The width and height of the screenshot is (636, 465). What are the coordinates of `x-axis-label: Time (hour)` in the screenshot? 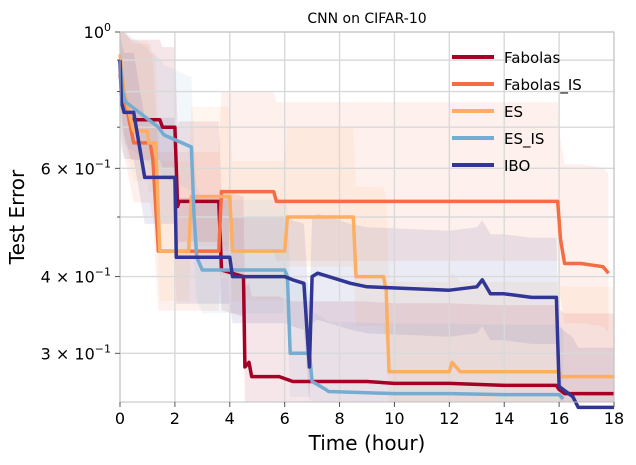 It's located at (367, 443).